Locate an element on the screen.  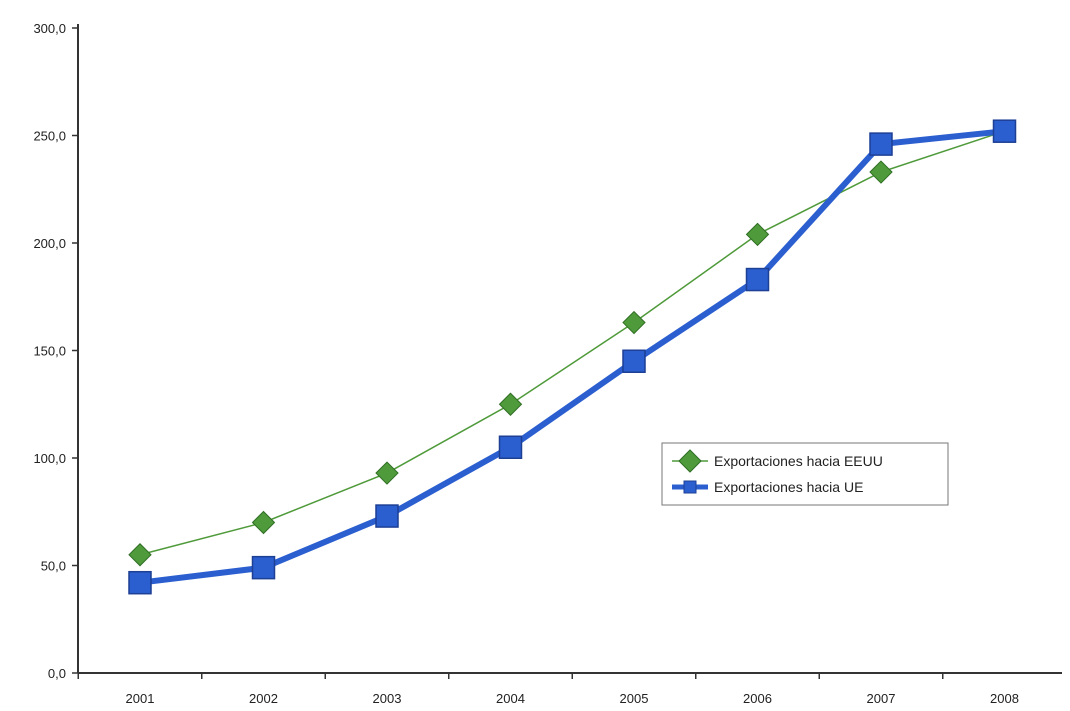
x-tick-label: 2002 is located at coordinates (263, 698).